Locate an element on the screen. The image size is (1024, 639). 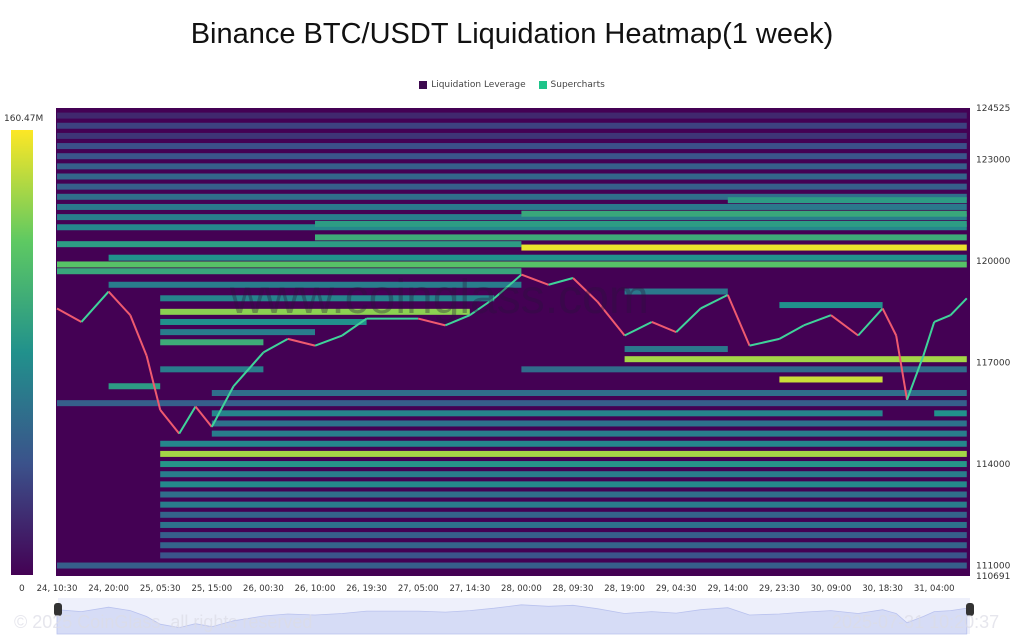
x-tick-label: 28, 19:00 is located at coordinates (624, 589).